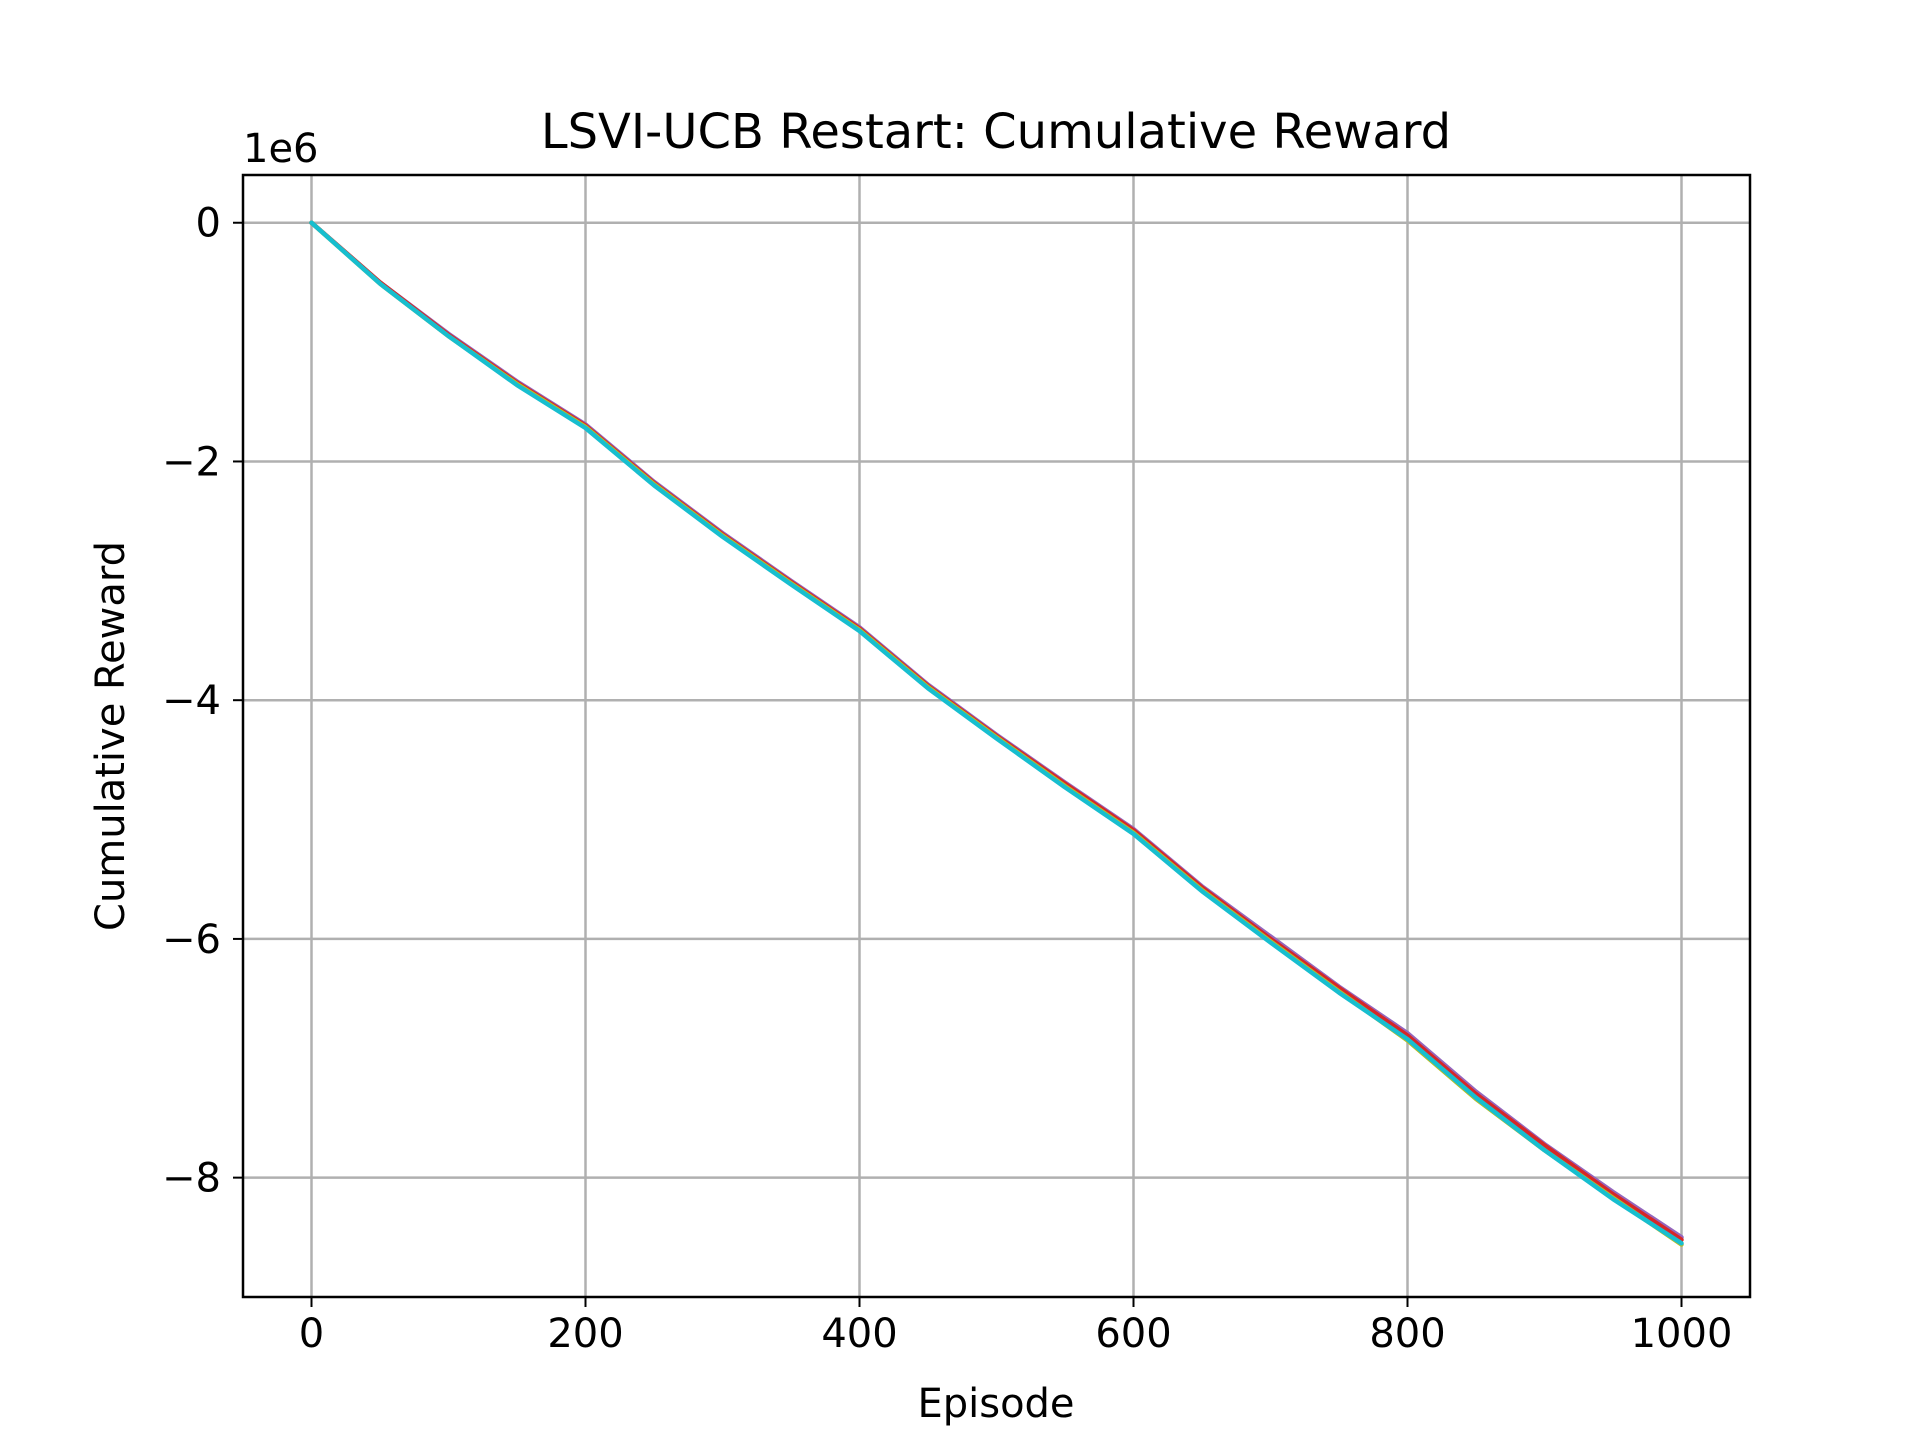 The image size is (1920, 1440). Describe the element at coordinates (585, 1334) in the screenshot. I see `x-tick-label: 200` at that location.